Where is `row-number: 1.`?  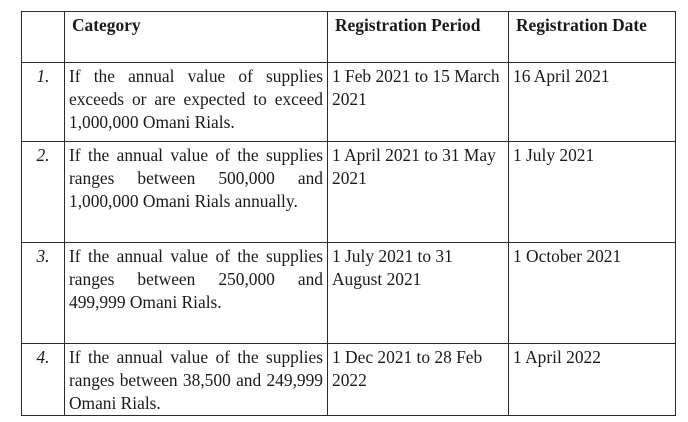 row-number: 1. is located at coordinates (43, 102).